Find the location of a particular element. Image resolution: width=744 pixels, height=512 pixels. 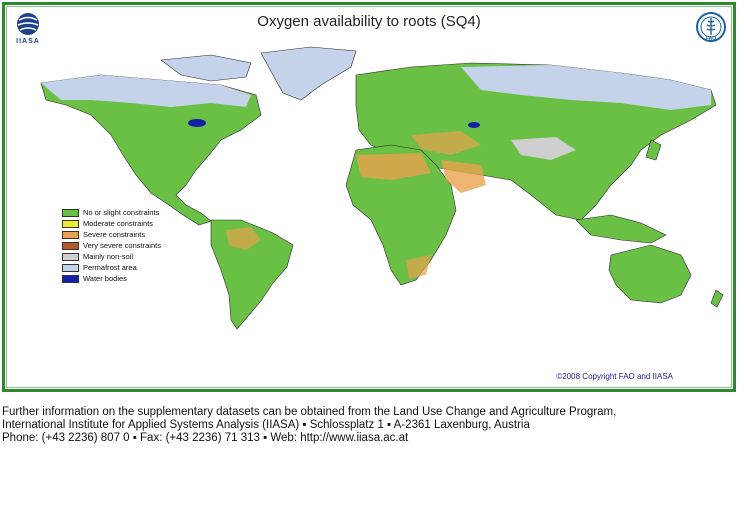

legend-item-mainly-non-soil: Mainly non-soil is located at coordinates (111, 256).